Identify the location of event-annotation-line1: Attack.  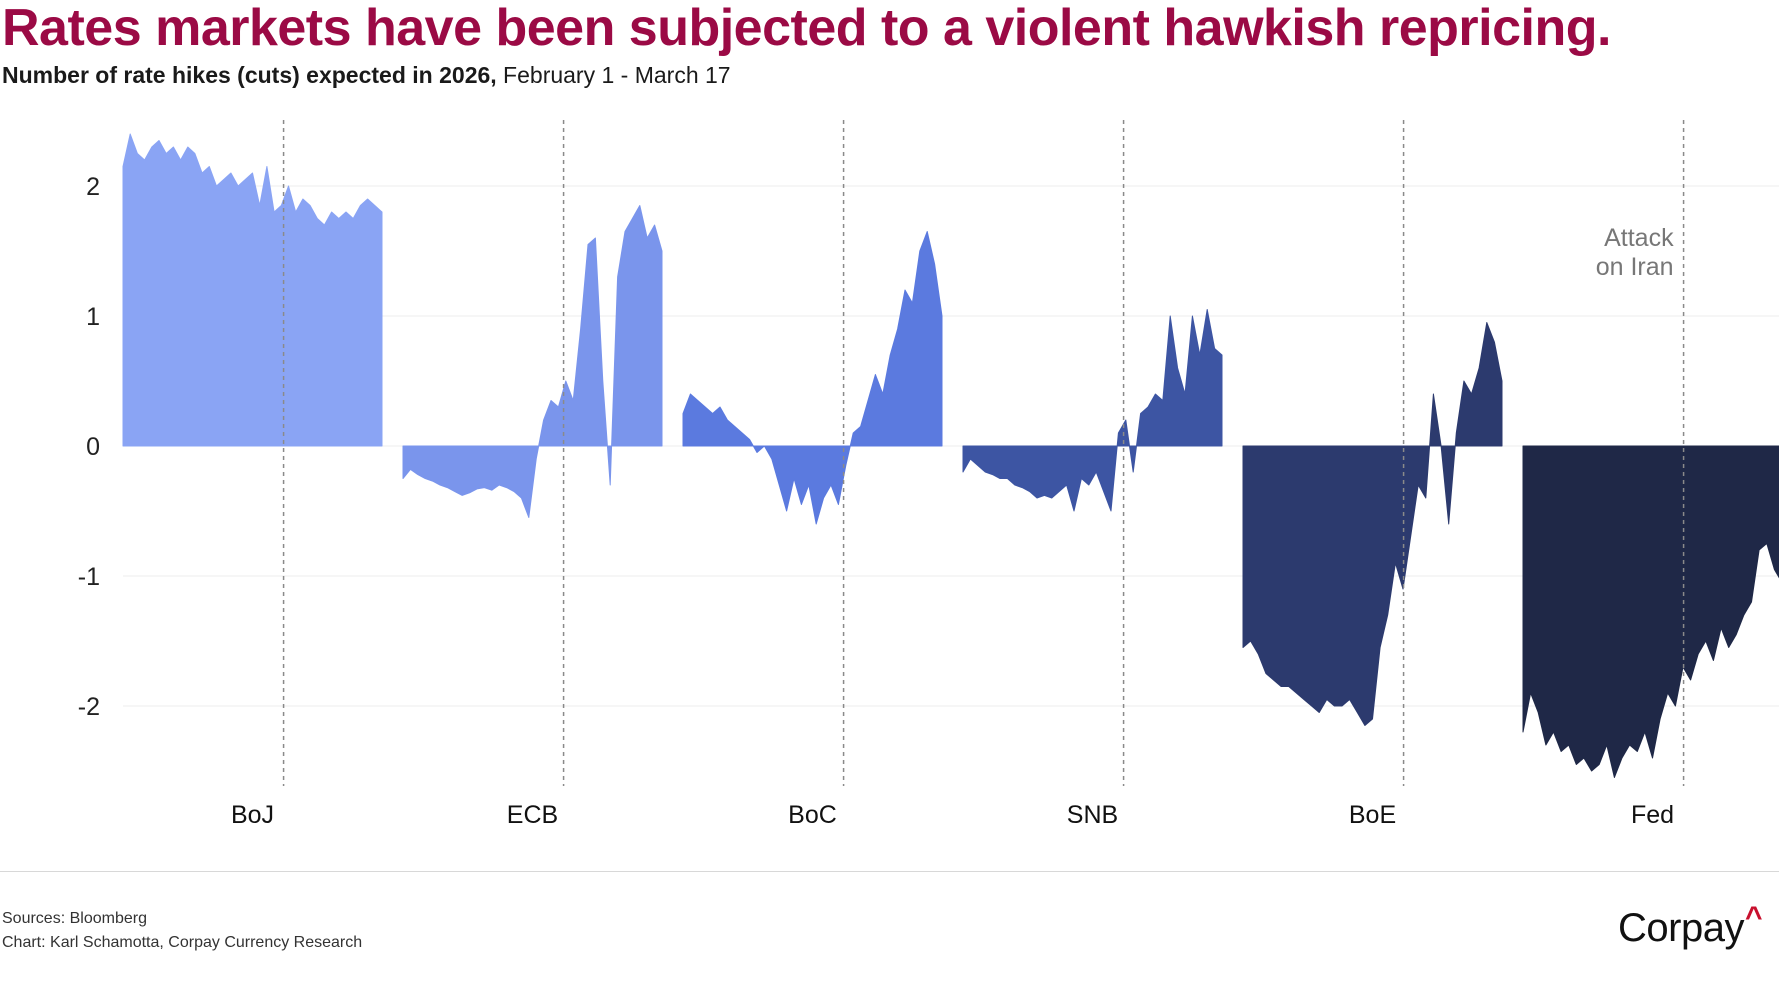
(1639, 238).